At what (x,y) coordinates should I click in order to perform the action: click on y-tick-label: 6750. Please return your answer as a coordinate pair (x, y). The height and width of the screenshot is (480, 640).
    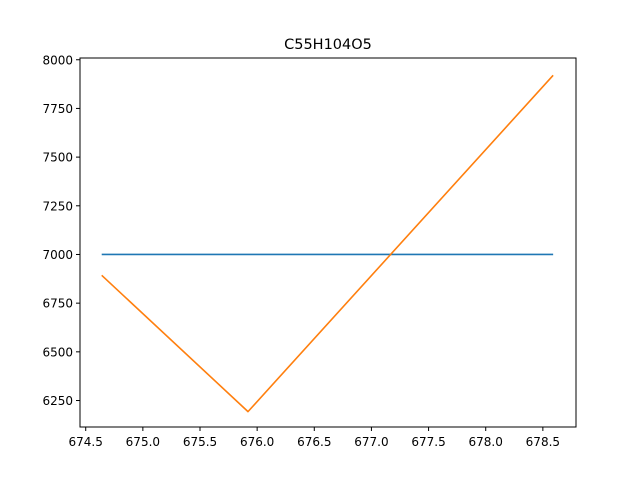
    Looking at the image, I should click on (57, 304).